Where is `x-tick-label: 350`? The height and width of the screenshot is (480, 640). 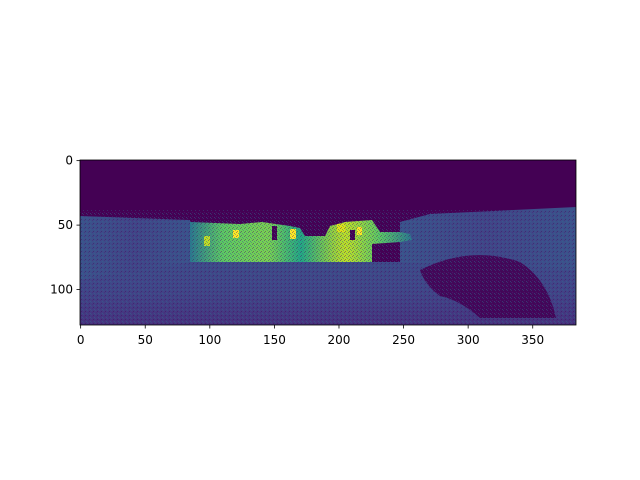
x-tick-label: 350 is located at coordinates (532, 340).